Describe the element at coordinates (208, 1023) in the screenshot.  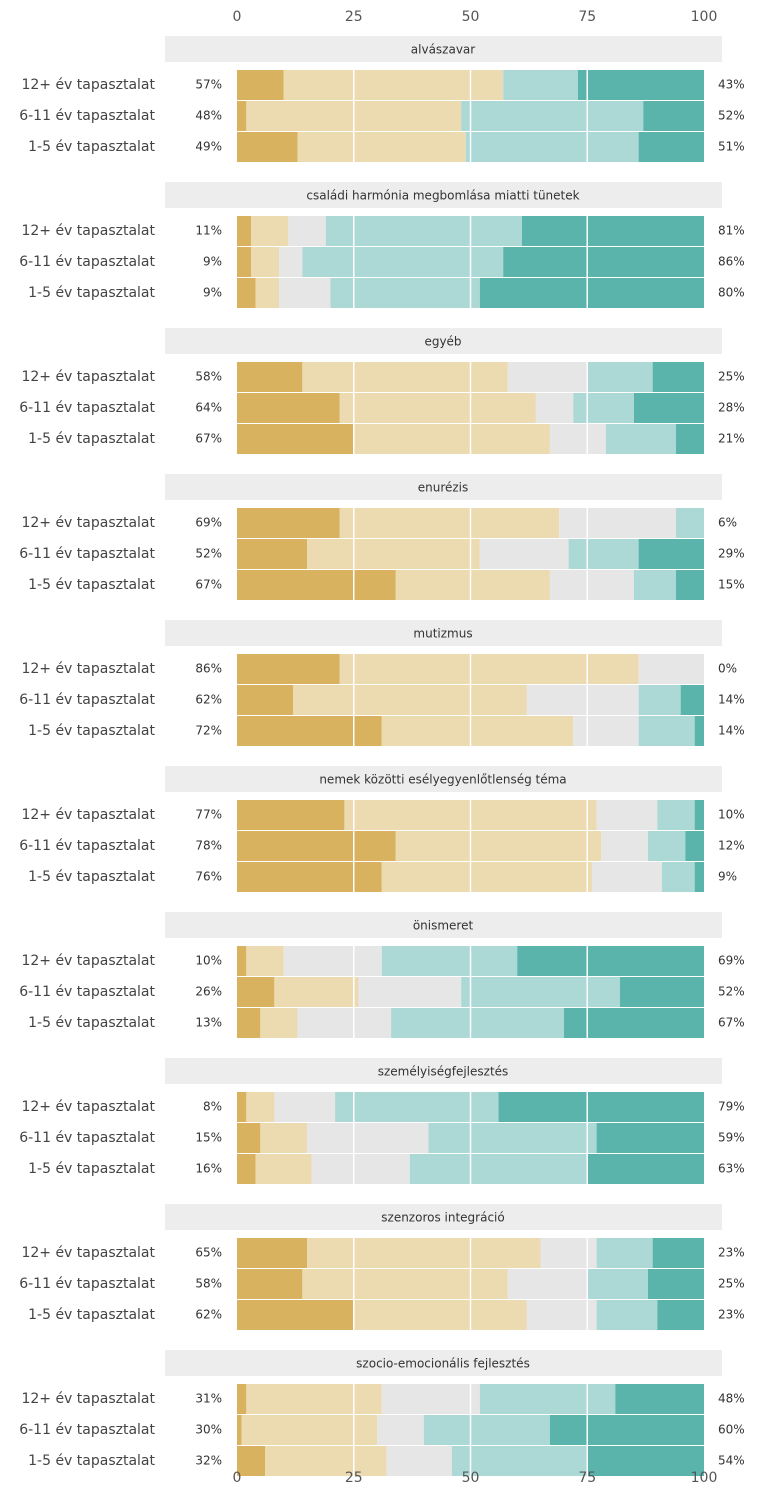
I see `left-total-label: 13%` at that location.